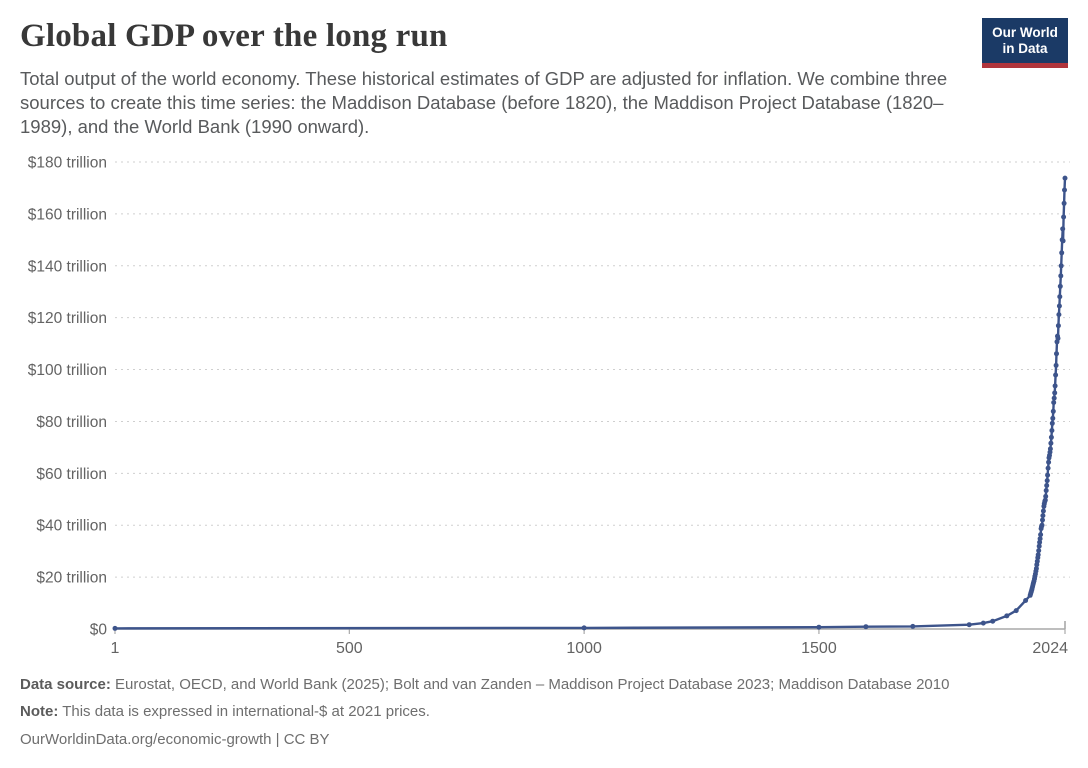 Image resolution: width=1088 pixels, height=768 pixels. Describe the element at coordinates (71, 474) in the screenshot. I see `y-tick-label: $60 trillion` at that location.